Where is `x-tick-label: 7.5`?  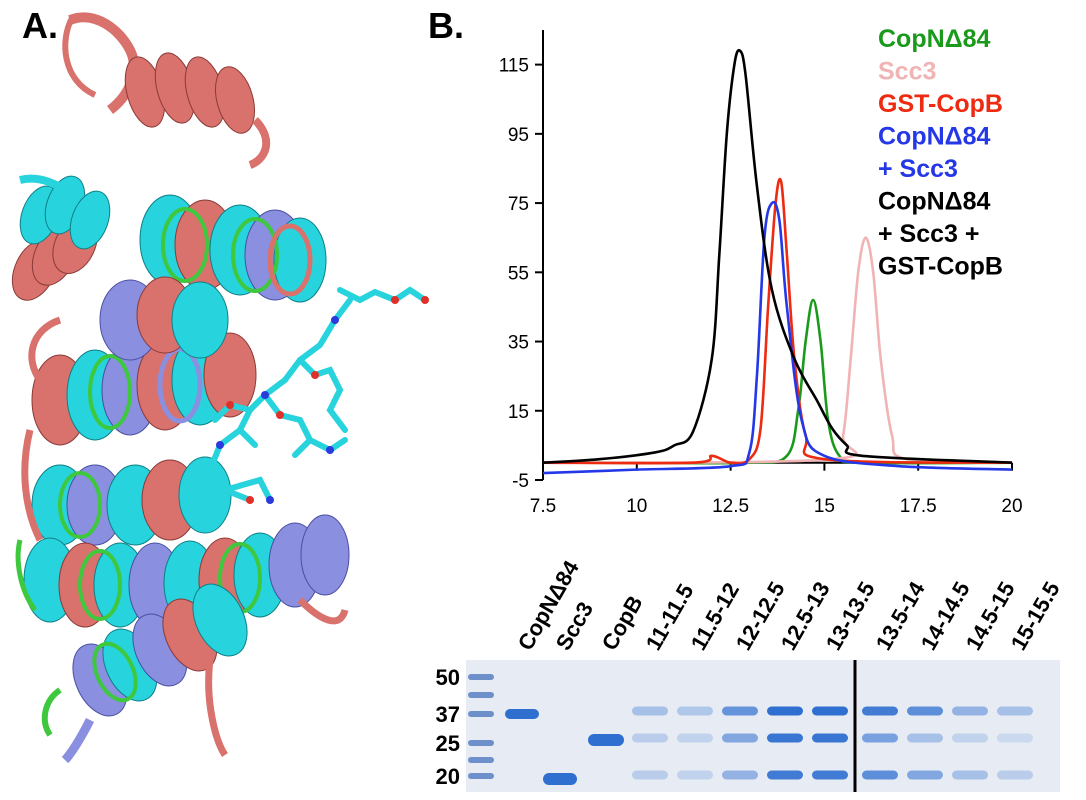
x-tick-label: 7.5 is located at coordinates (543, 506).